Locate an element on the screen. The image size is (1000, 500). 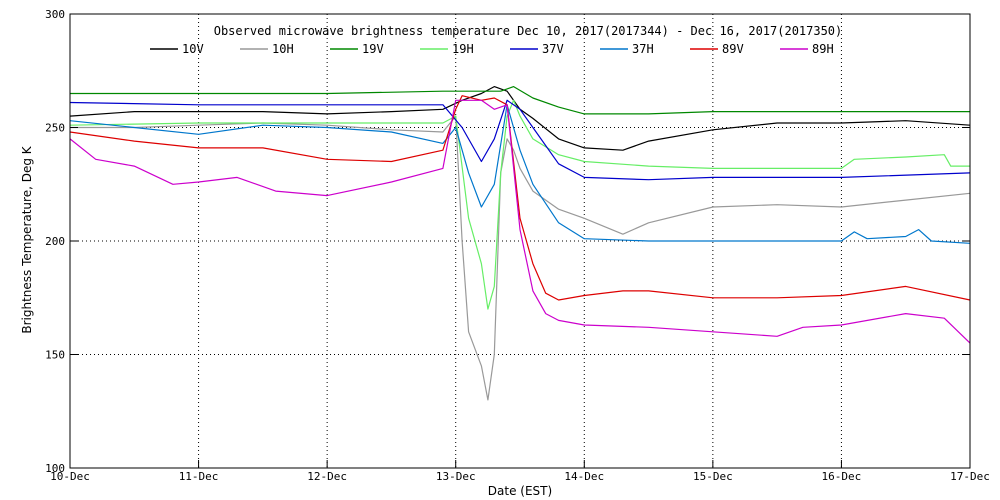
x-tick-label: 17-Dec is located at coordinates (970, 476).